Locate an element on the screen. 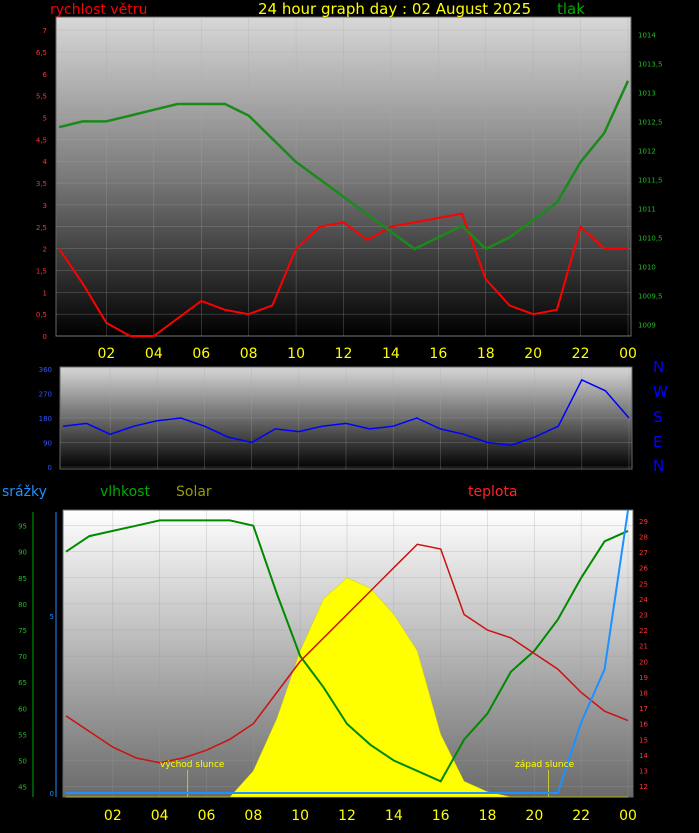 This screenshot has height=833, width=699. y-left-tick-label: 6,5 is located at coordinates (41, 53).